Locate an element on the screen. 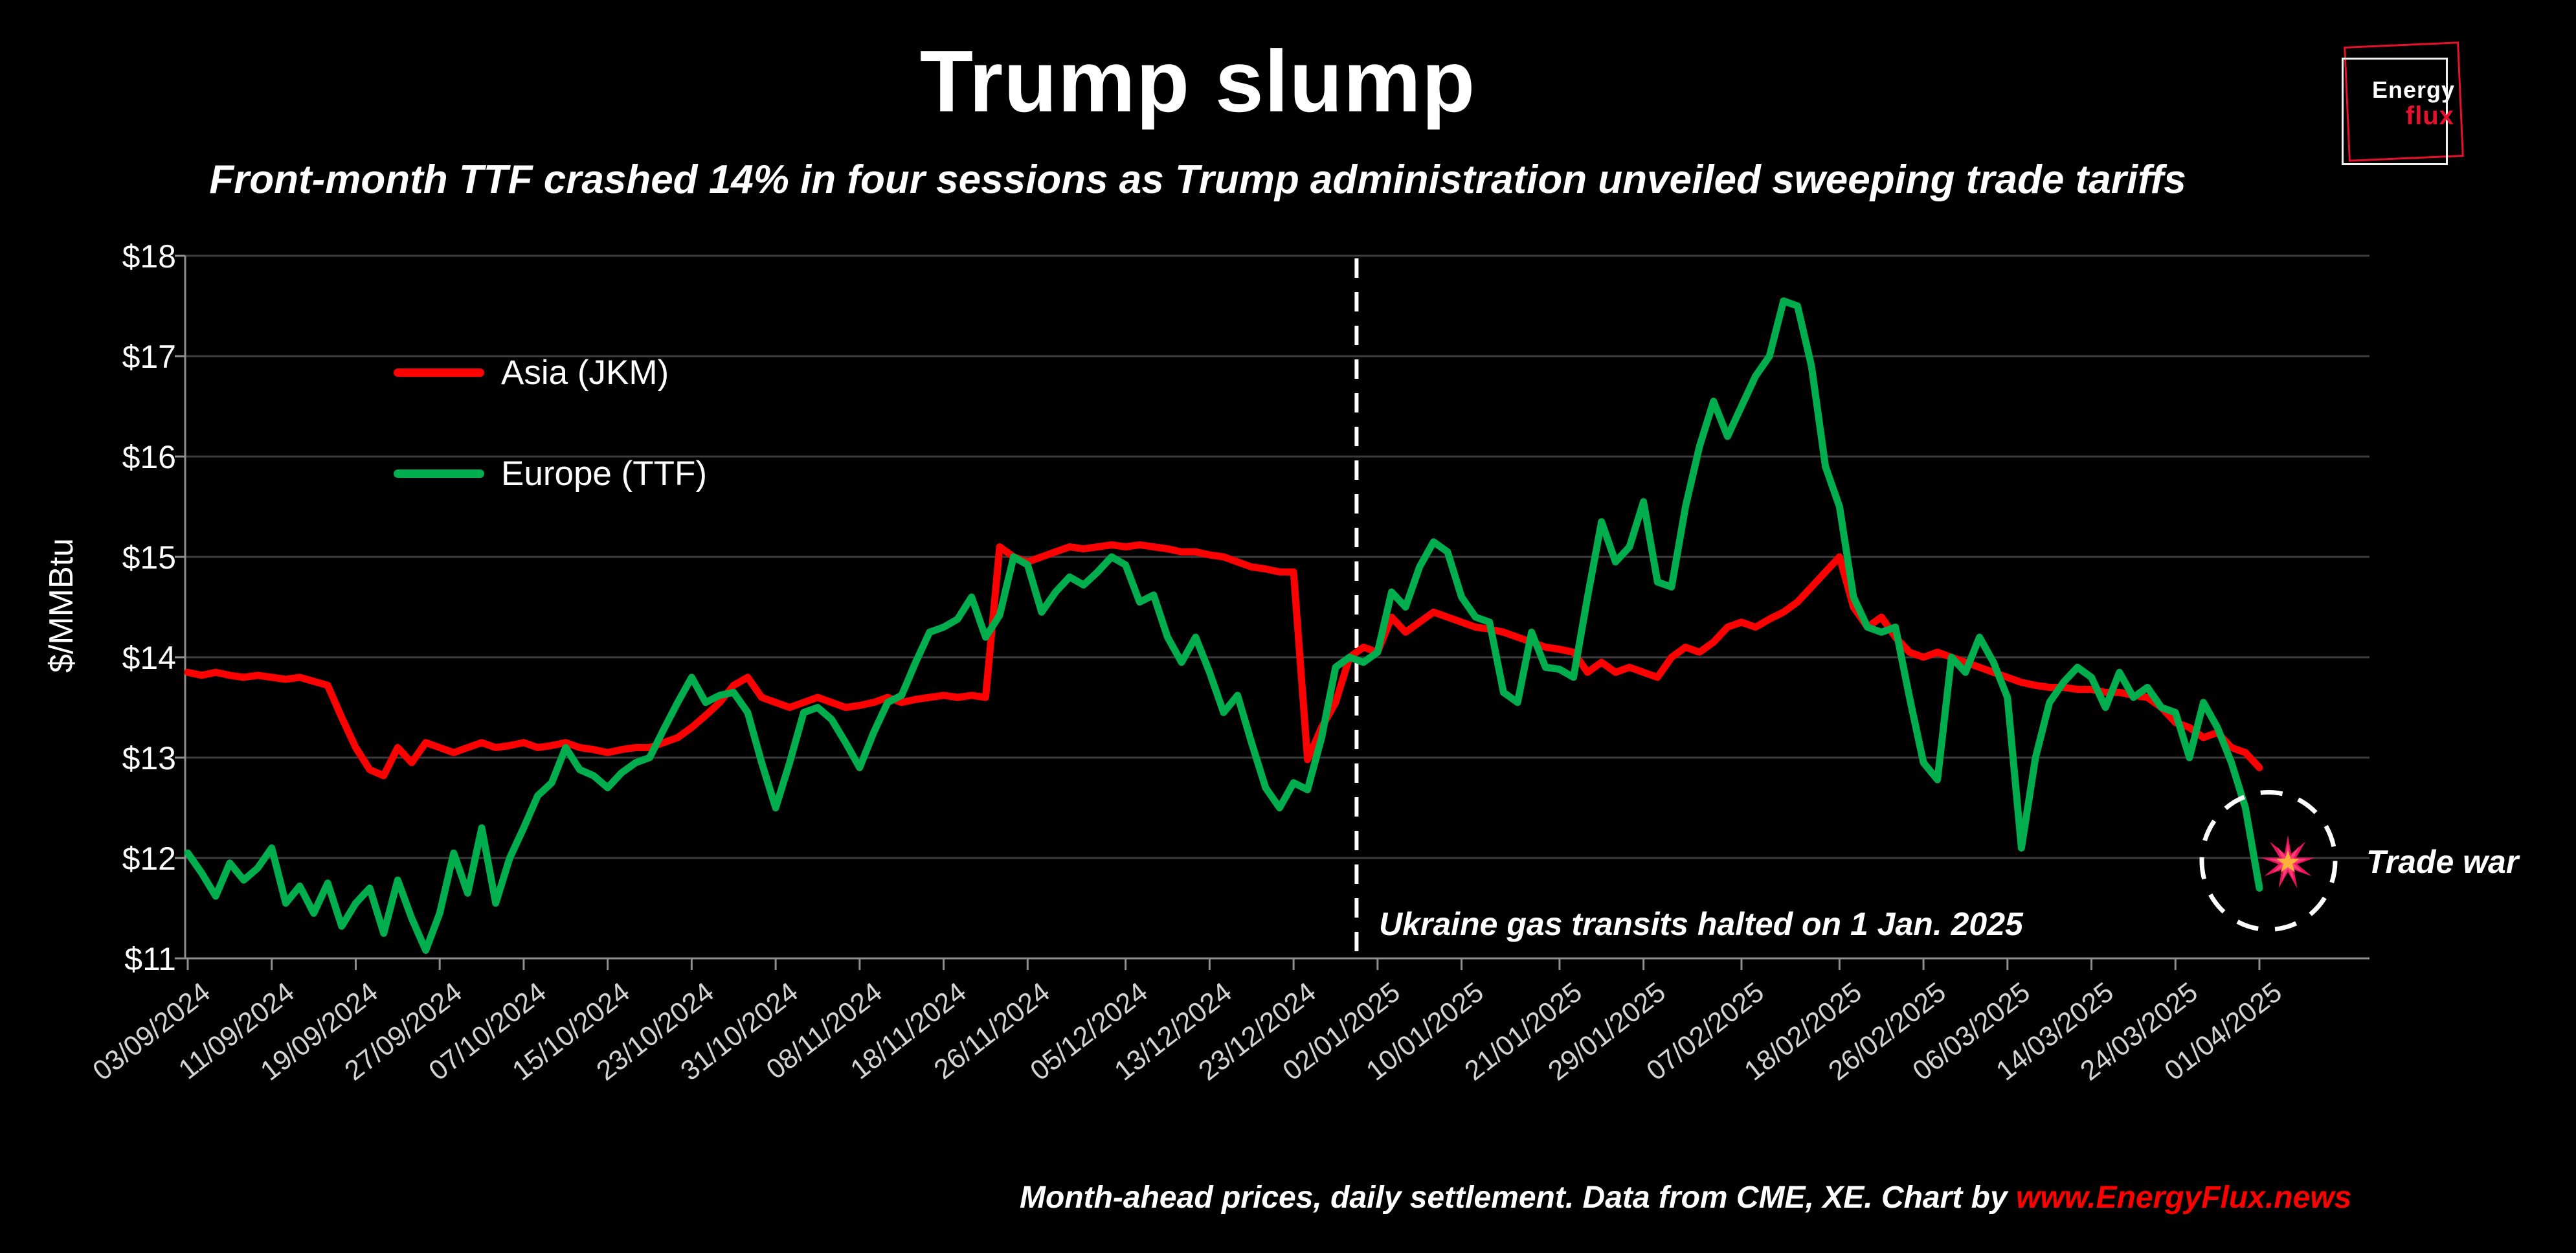 The image size is (2576, 1253). legend-label-asia: Asia (JKM) is located at coordinates (585, 373).